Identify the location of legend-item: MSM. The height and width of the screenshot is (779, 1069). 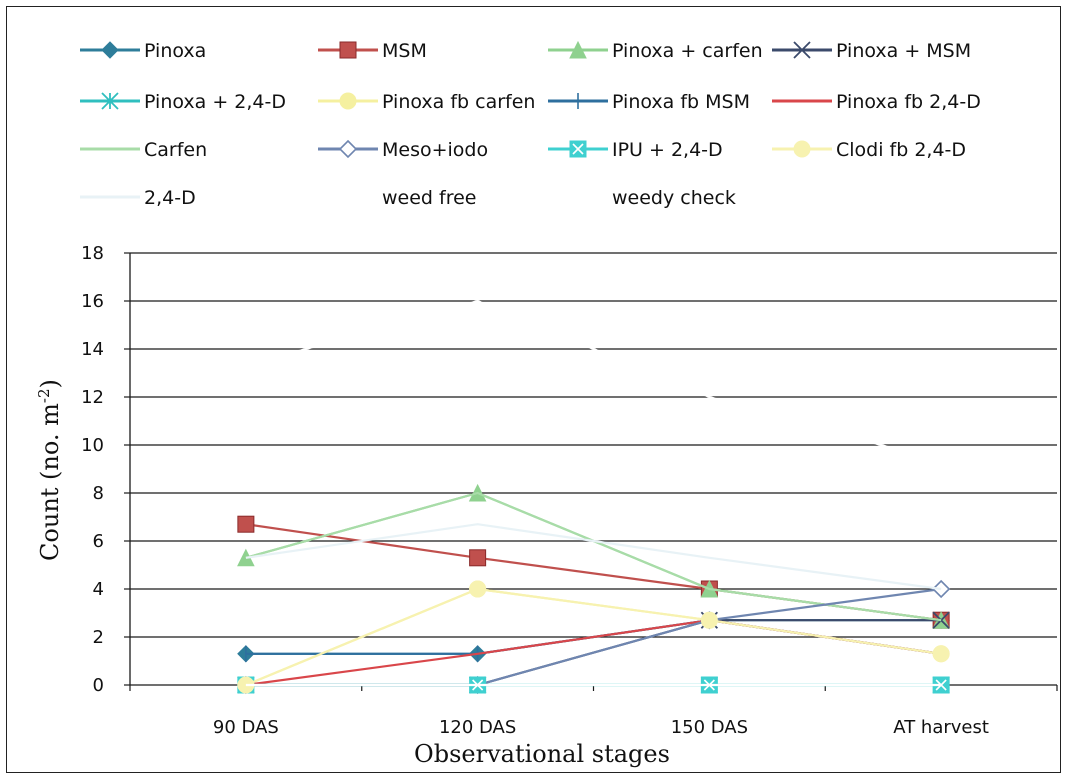
(372, 51).